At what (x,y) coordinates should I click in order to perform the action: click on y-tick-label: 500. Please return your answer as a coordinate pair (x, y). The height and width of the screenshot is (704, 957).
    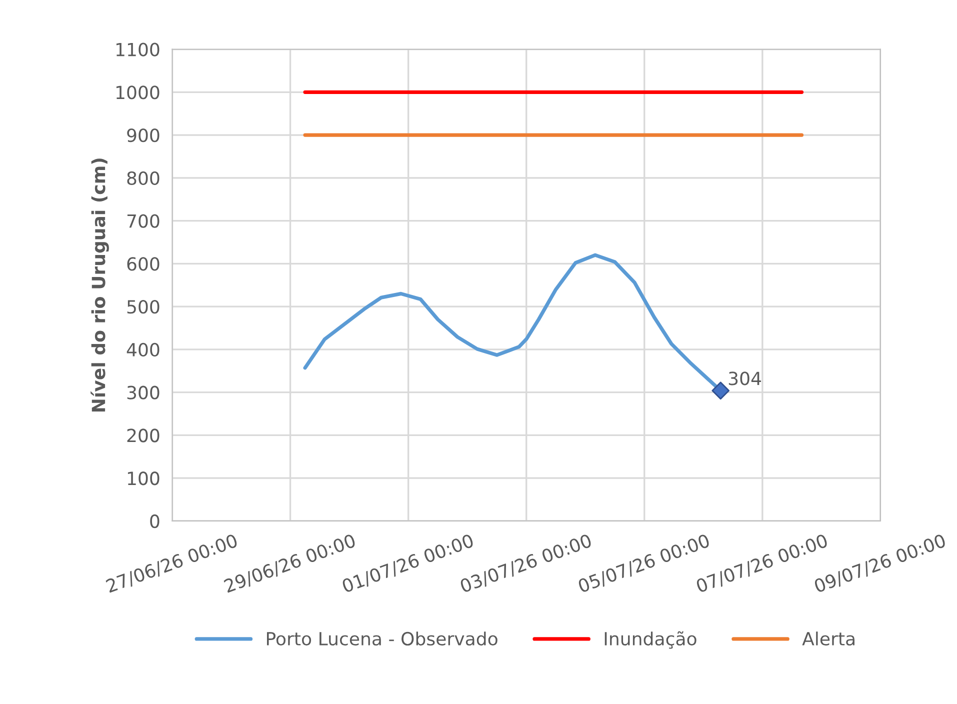
    Looking at the image, I should click on (143, 307).